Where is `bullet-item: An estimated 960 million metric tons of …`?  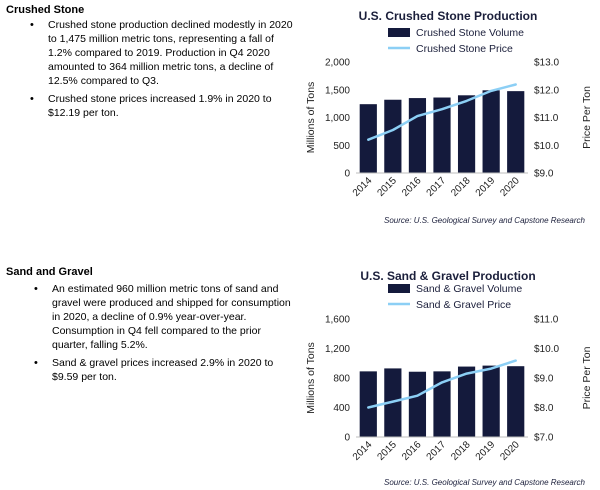
bullet-item: An estimated 960 million metric tons of … is located at coordinates (165, 317).